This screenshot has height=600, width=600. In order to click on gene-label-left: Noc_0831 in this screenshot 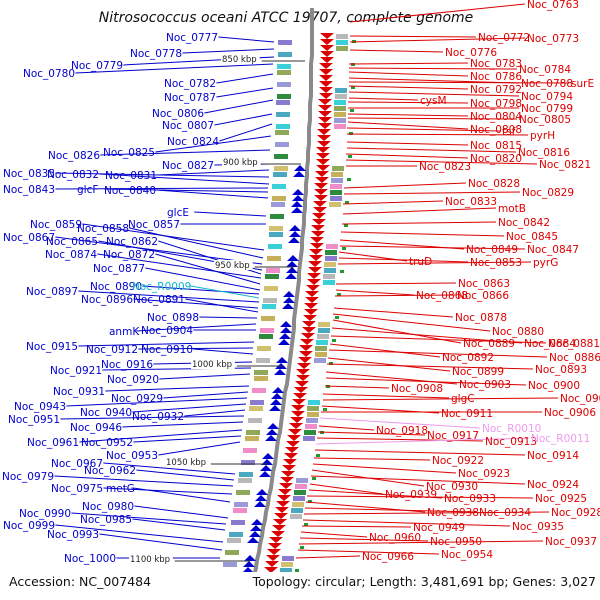, I will do `click(131, 176)`.